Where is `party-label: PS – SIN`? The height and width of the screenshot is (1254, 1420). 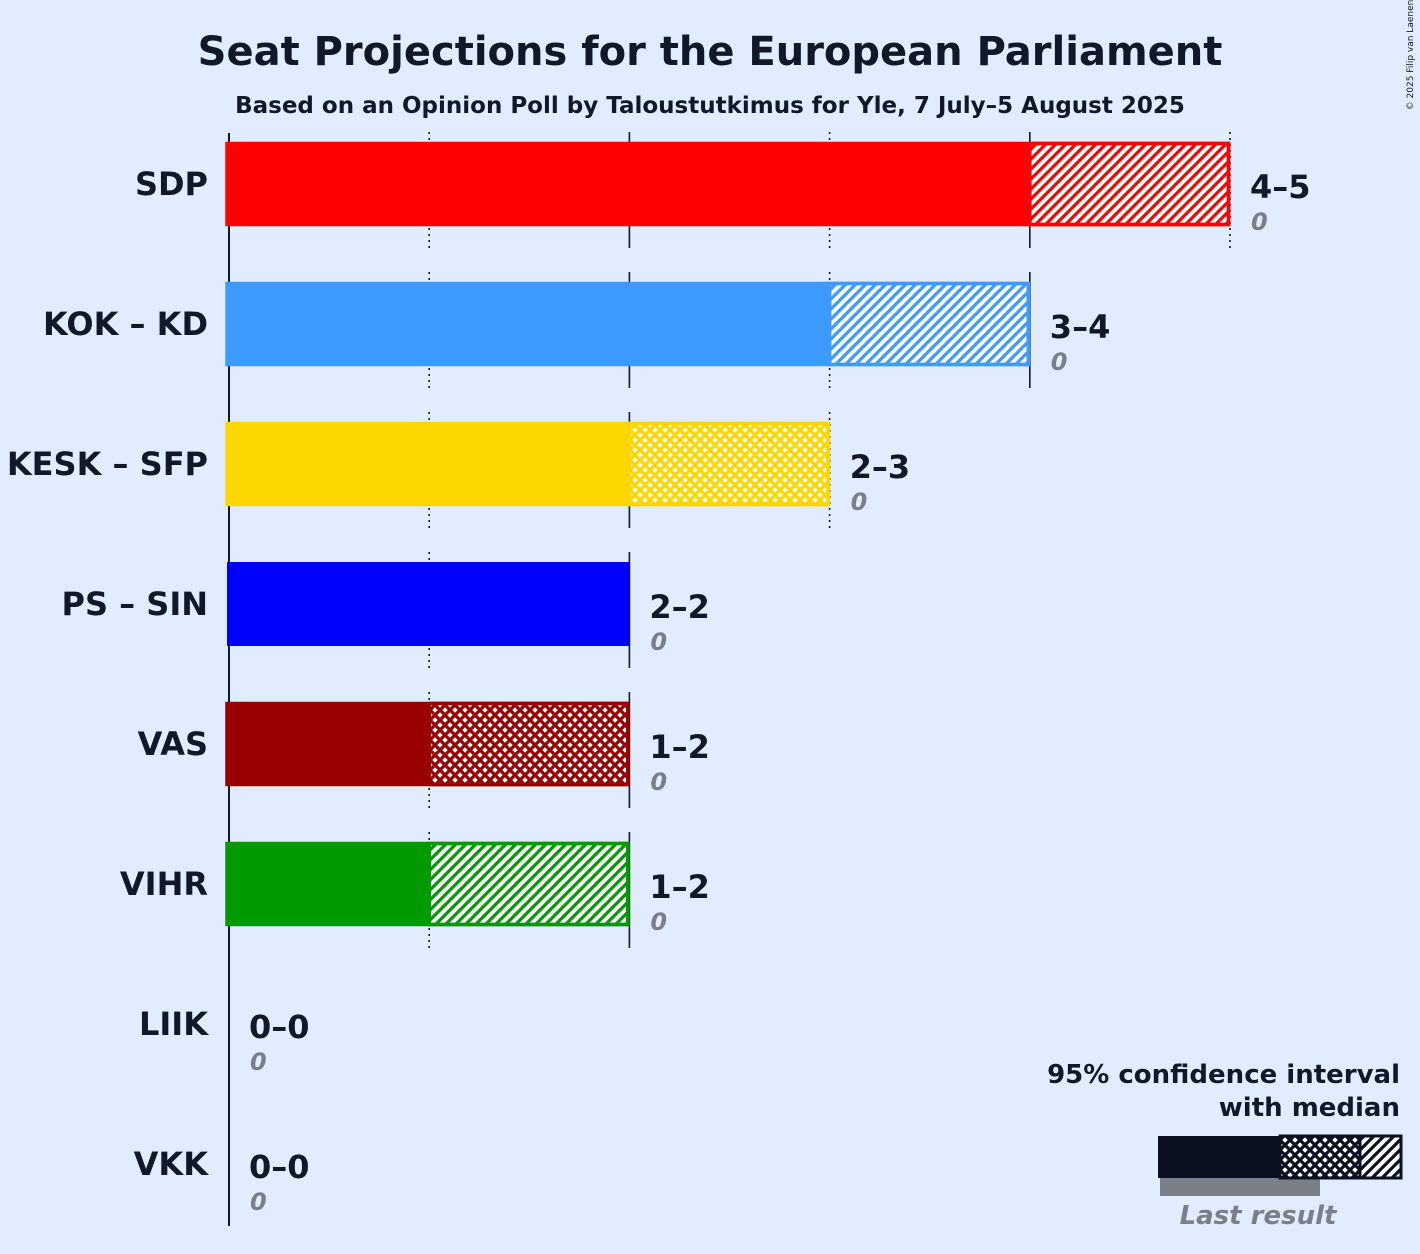
party-label: PS – SIN is located at coordinates (134, 604).